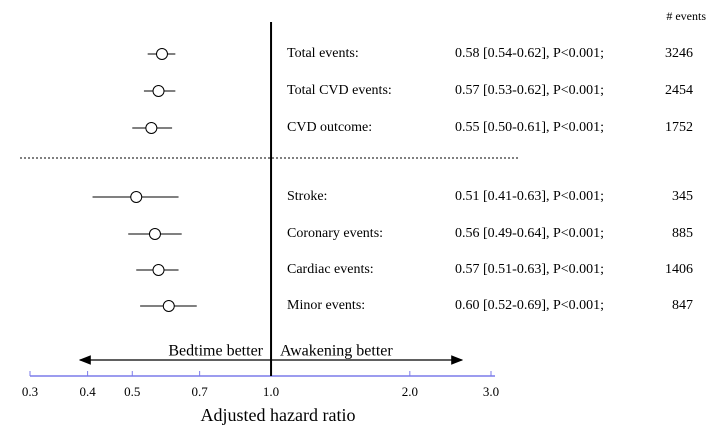  What do you see at coordinates (529, 90) in the screenshot?
I see `value-label: 0.57 [0.53-0.62], P<0.001;` at bounding box center [529, 90].